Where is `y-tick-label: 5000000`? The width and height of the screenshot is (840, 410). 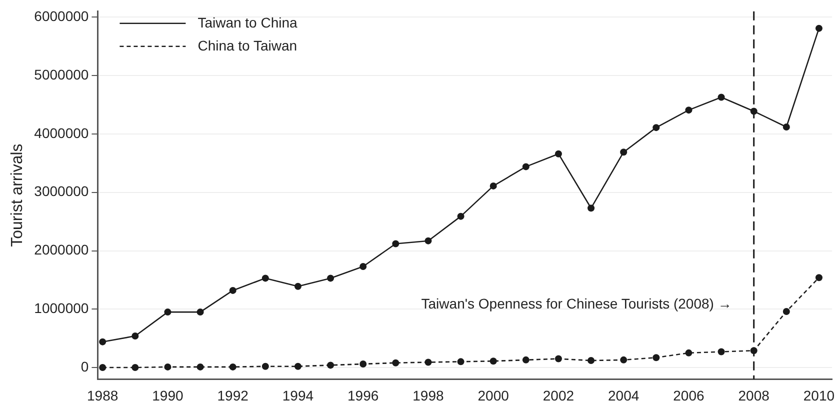
y-tick-label: 5000000 is located at coordinates (61, 74).